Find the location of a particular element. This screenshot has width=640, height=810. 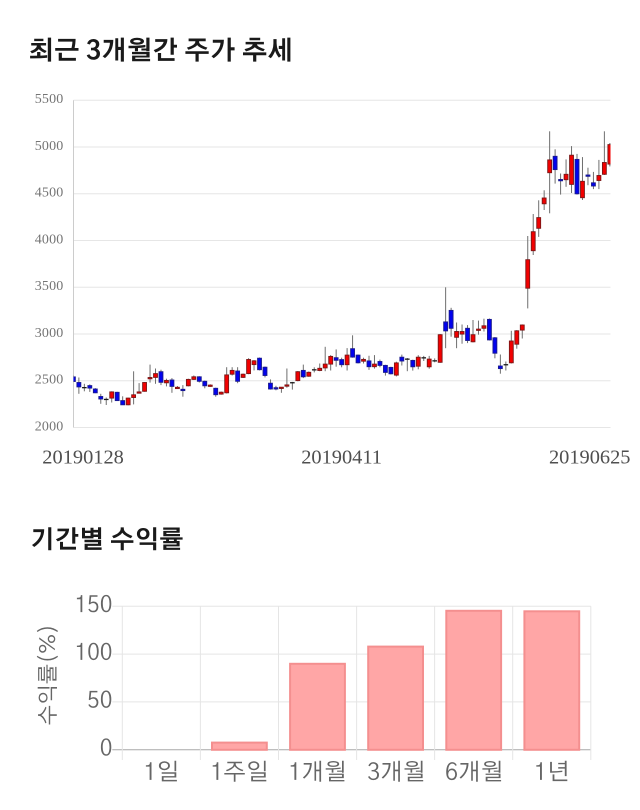

svg-text: 5500 is located at coordinates (49, 99).